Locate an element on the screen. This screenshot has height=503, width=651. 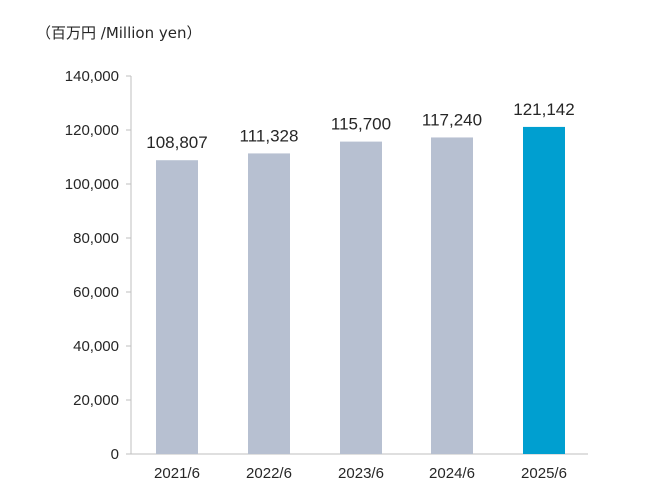
y-tick-label: 120,000 is located at coordinates (92, 130).